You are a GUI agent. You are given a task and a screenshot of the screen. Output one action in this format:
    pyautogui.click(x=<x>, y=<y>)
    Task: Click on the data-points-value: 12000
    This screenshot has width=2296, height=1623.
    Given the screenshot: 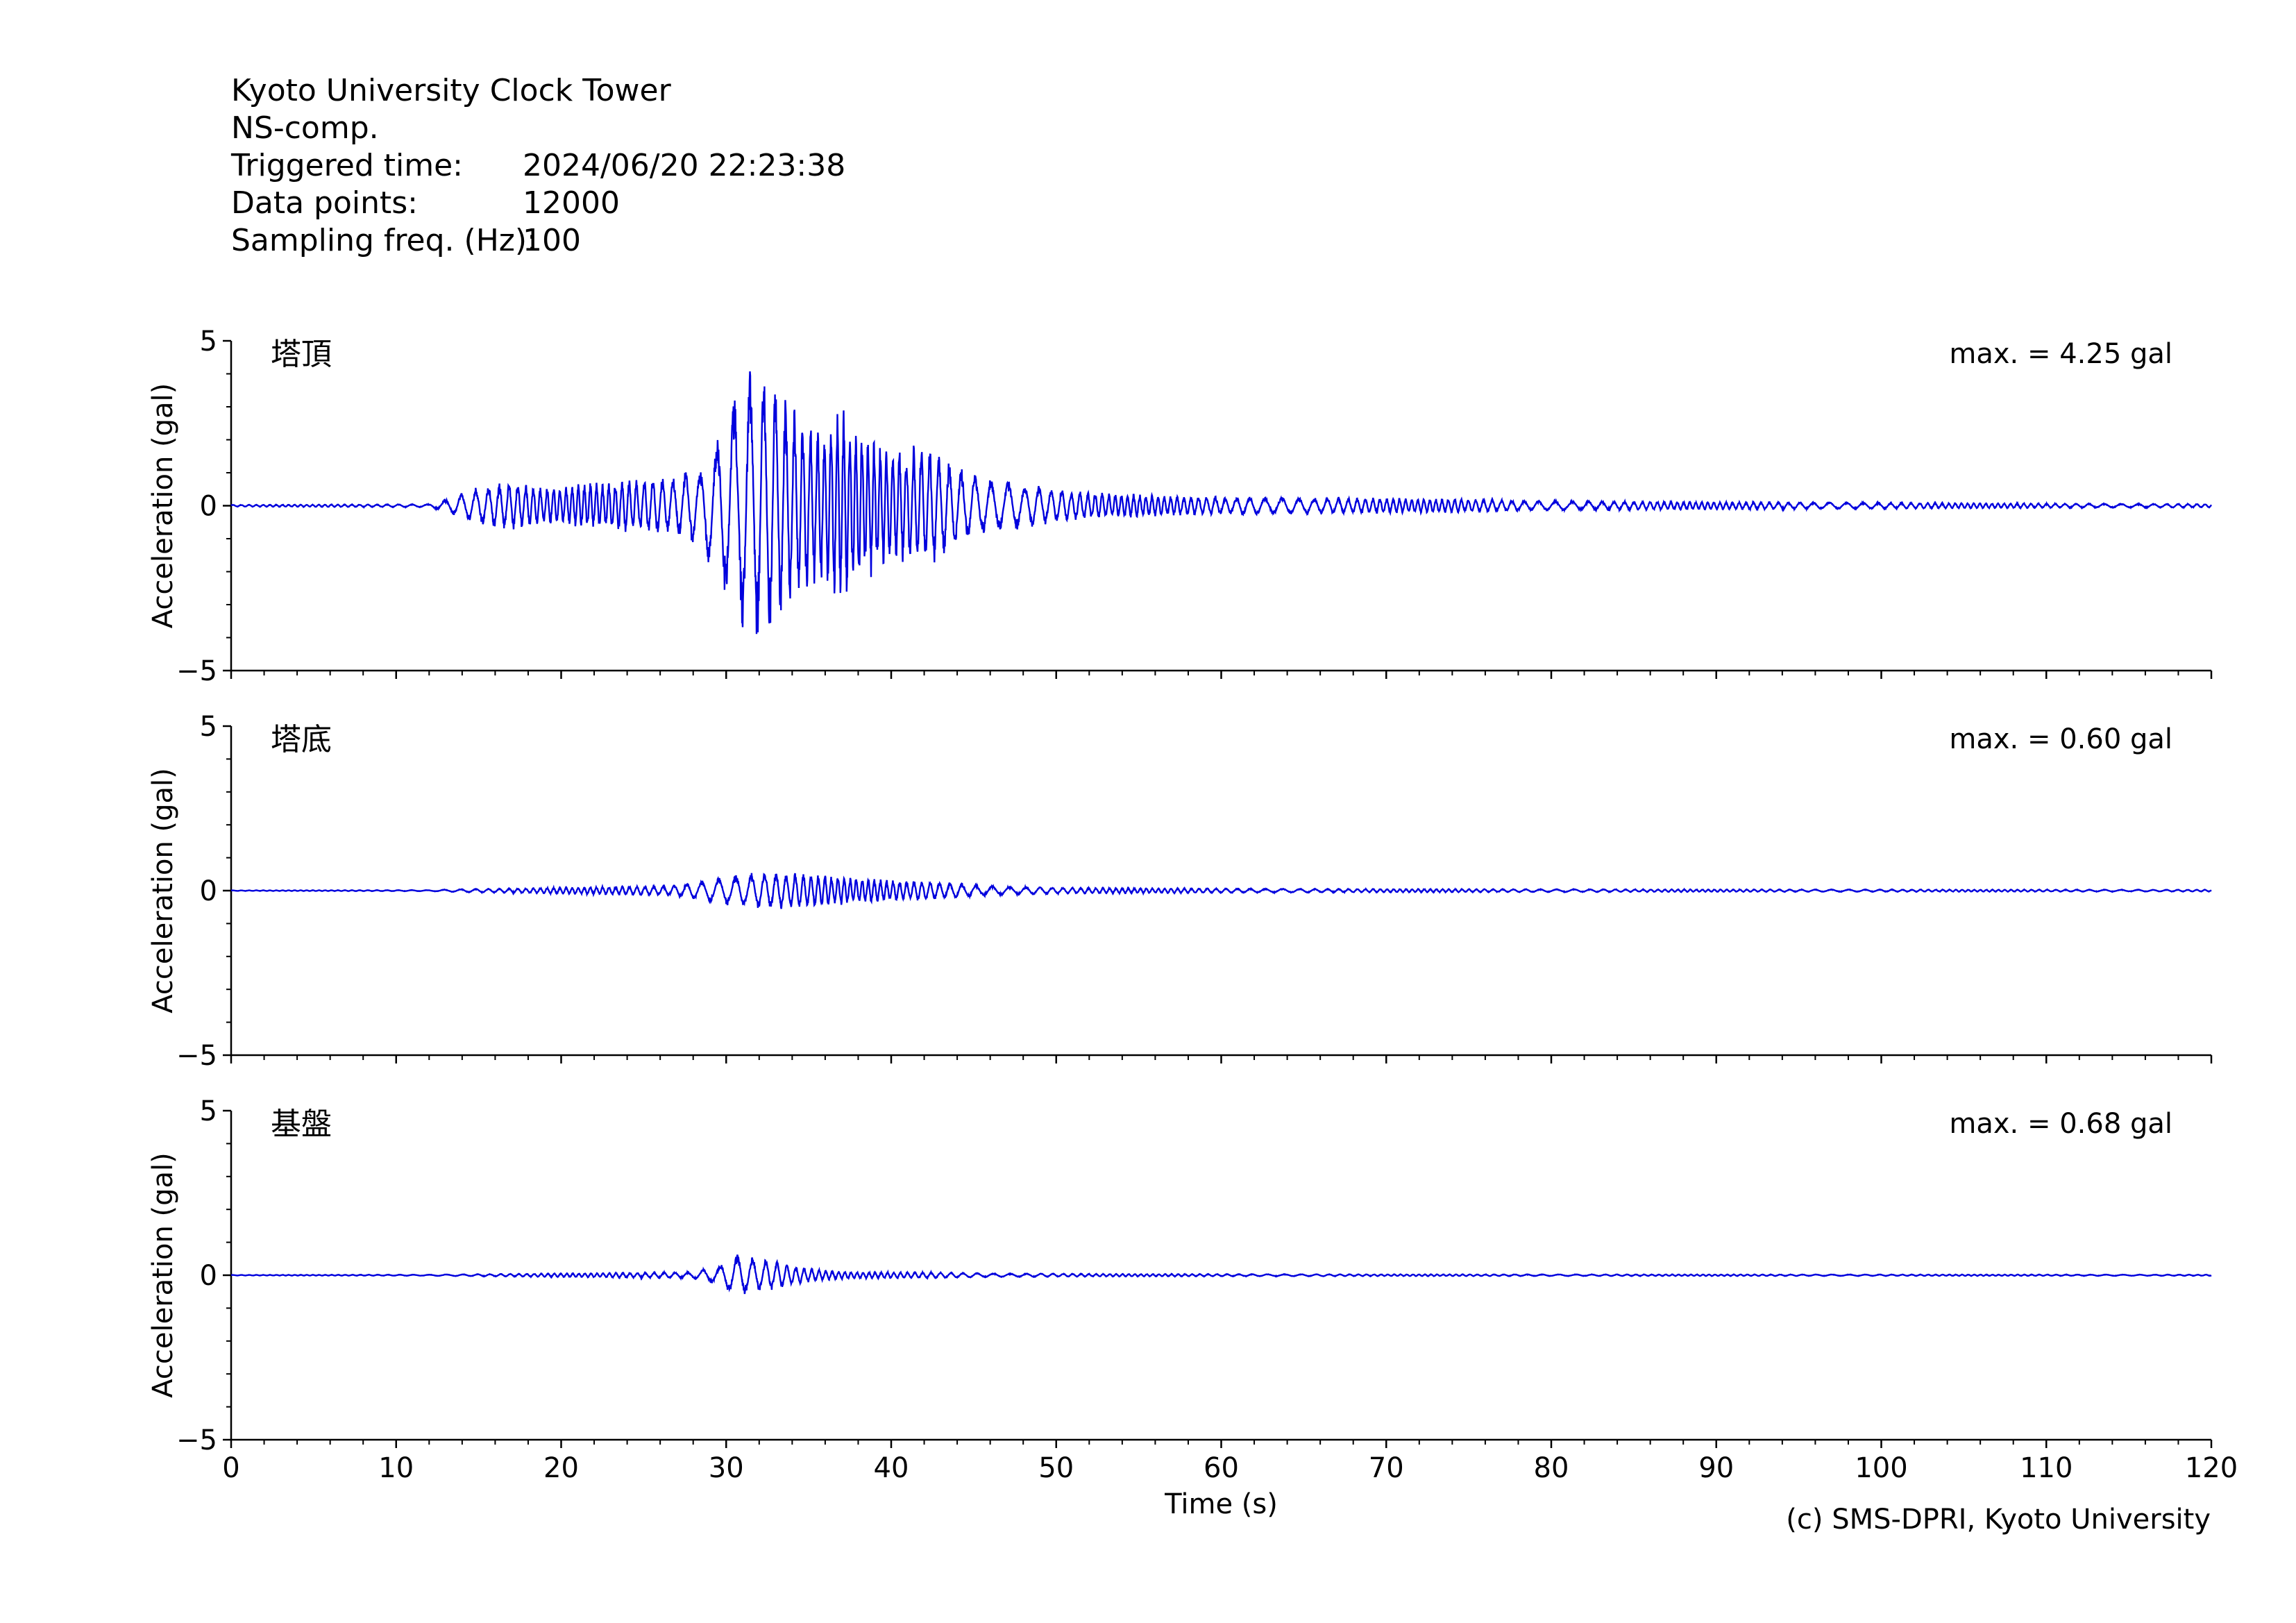 What is the action you would take?
    pyautogui.click(x=571, y=203)
    